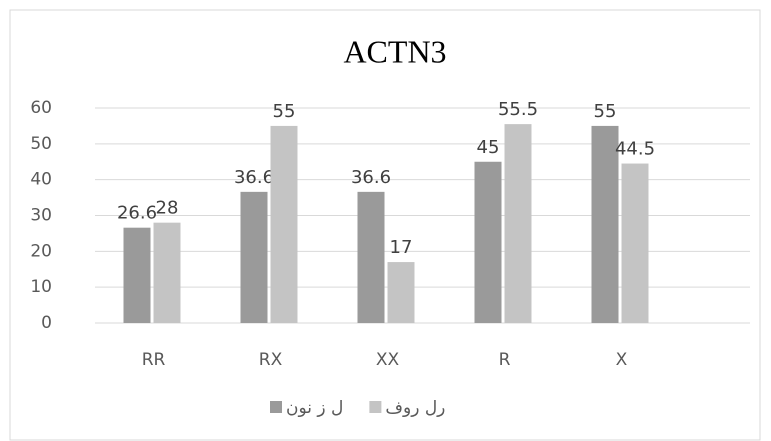 The width and height of the screenshot is (771, 441). What do you see at coordinates (41, 216) in the screenshot?
I see `y-tick-label: 30` at bounding box center [41, 216].